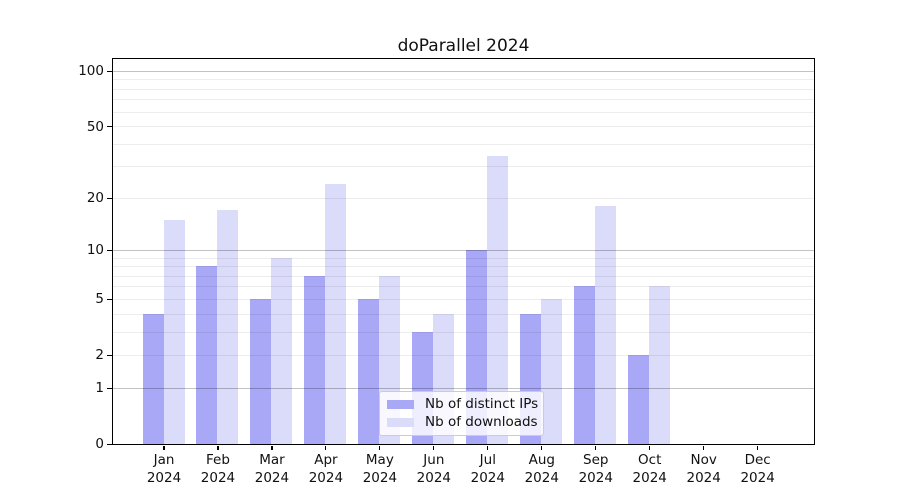  Describe the element at coordinates (261, 371) in the screenshot. I see `bar-ips-mar` at that location.